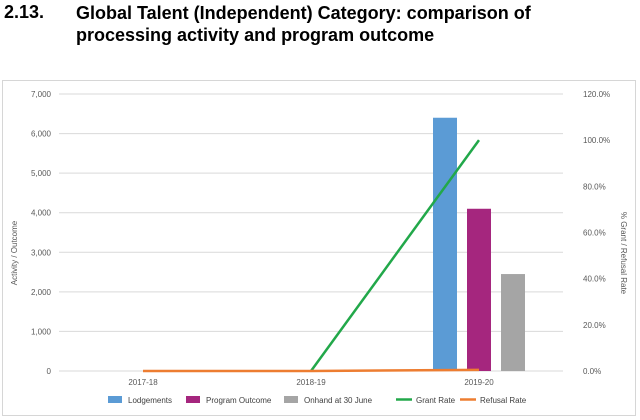 This screenshot has width=640, height=420. Describe the element at coordinates (594, 325) in the screenshot. I see `y2-tick-label: 20.0%` at that location.